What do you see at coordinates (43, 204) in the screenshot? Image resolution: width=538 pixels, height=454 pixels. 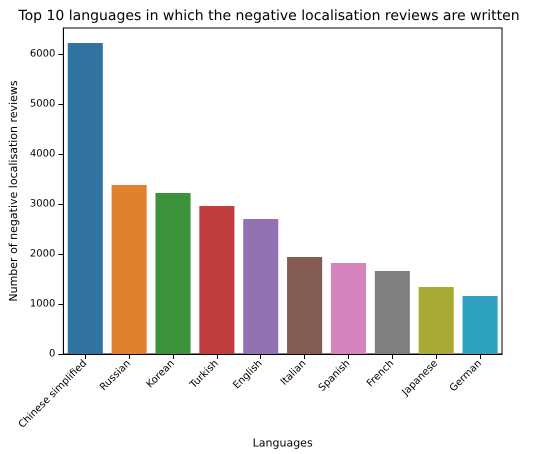 I see `y-tick-label: 3000` at bounding box center [43, 204].